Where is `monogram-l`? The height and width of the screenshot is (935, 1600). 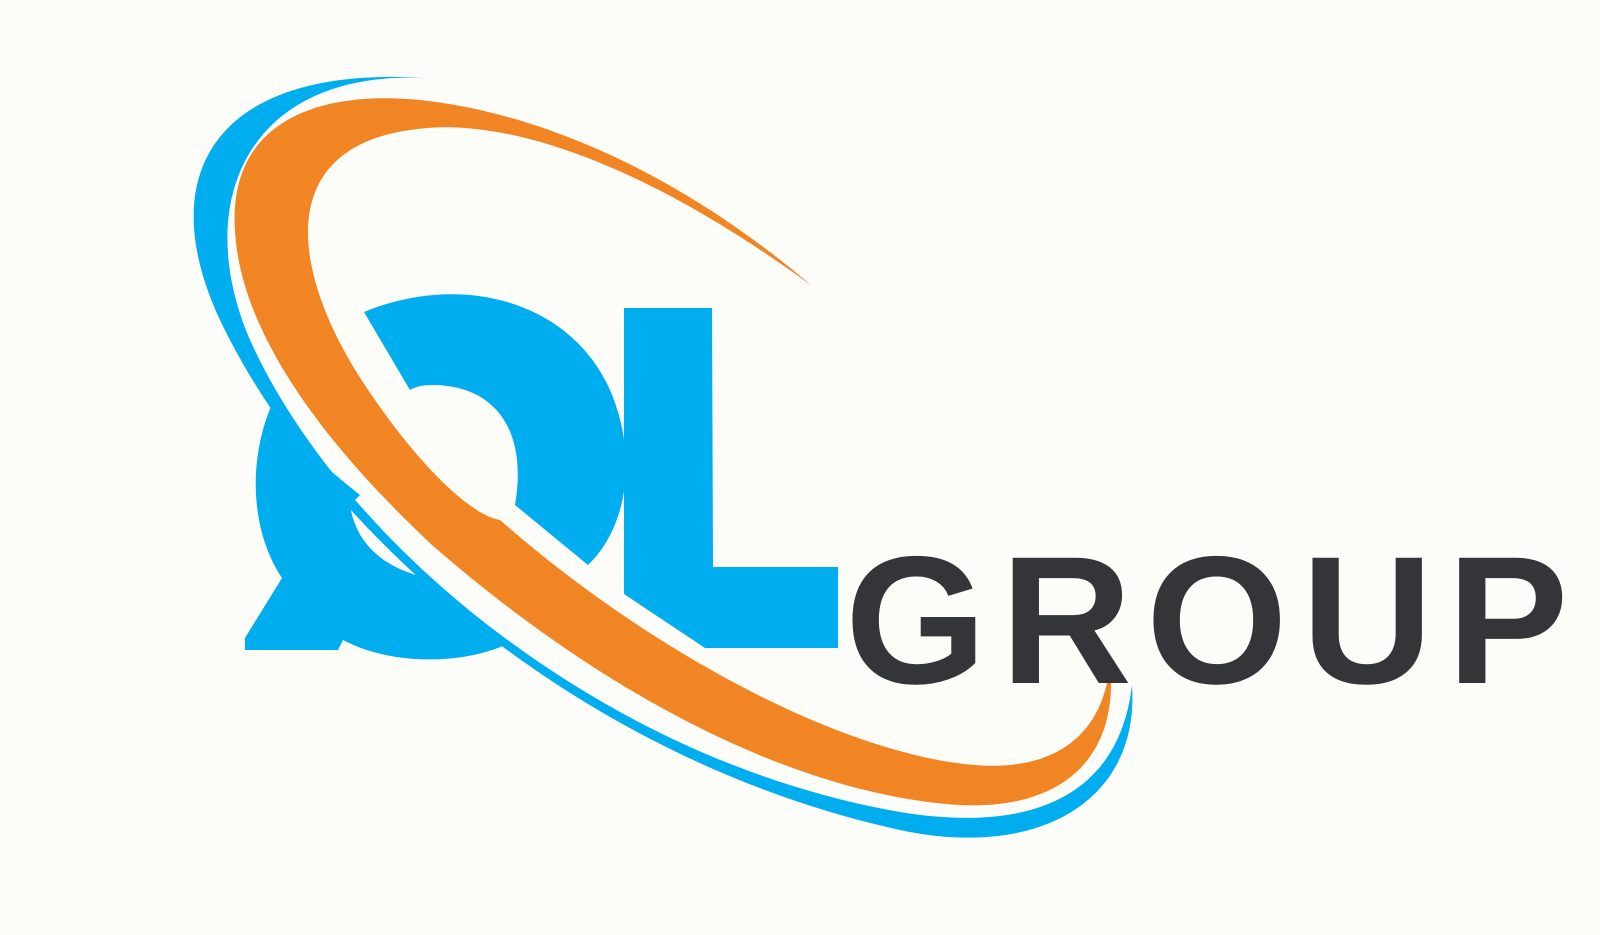
monogram-l is located at coordinates (731, 478).